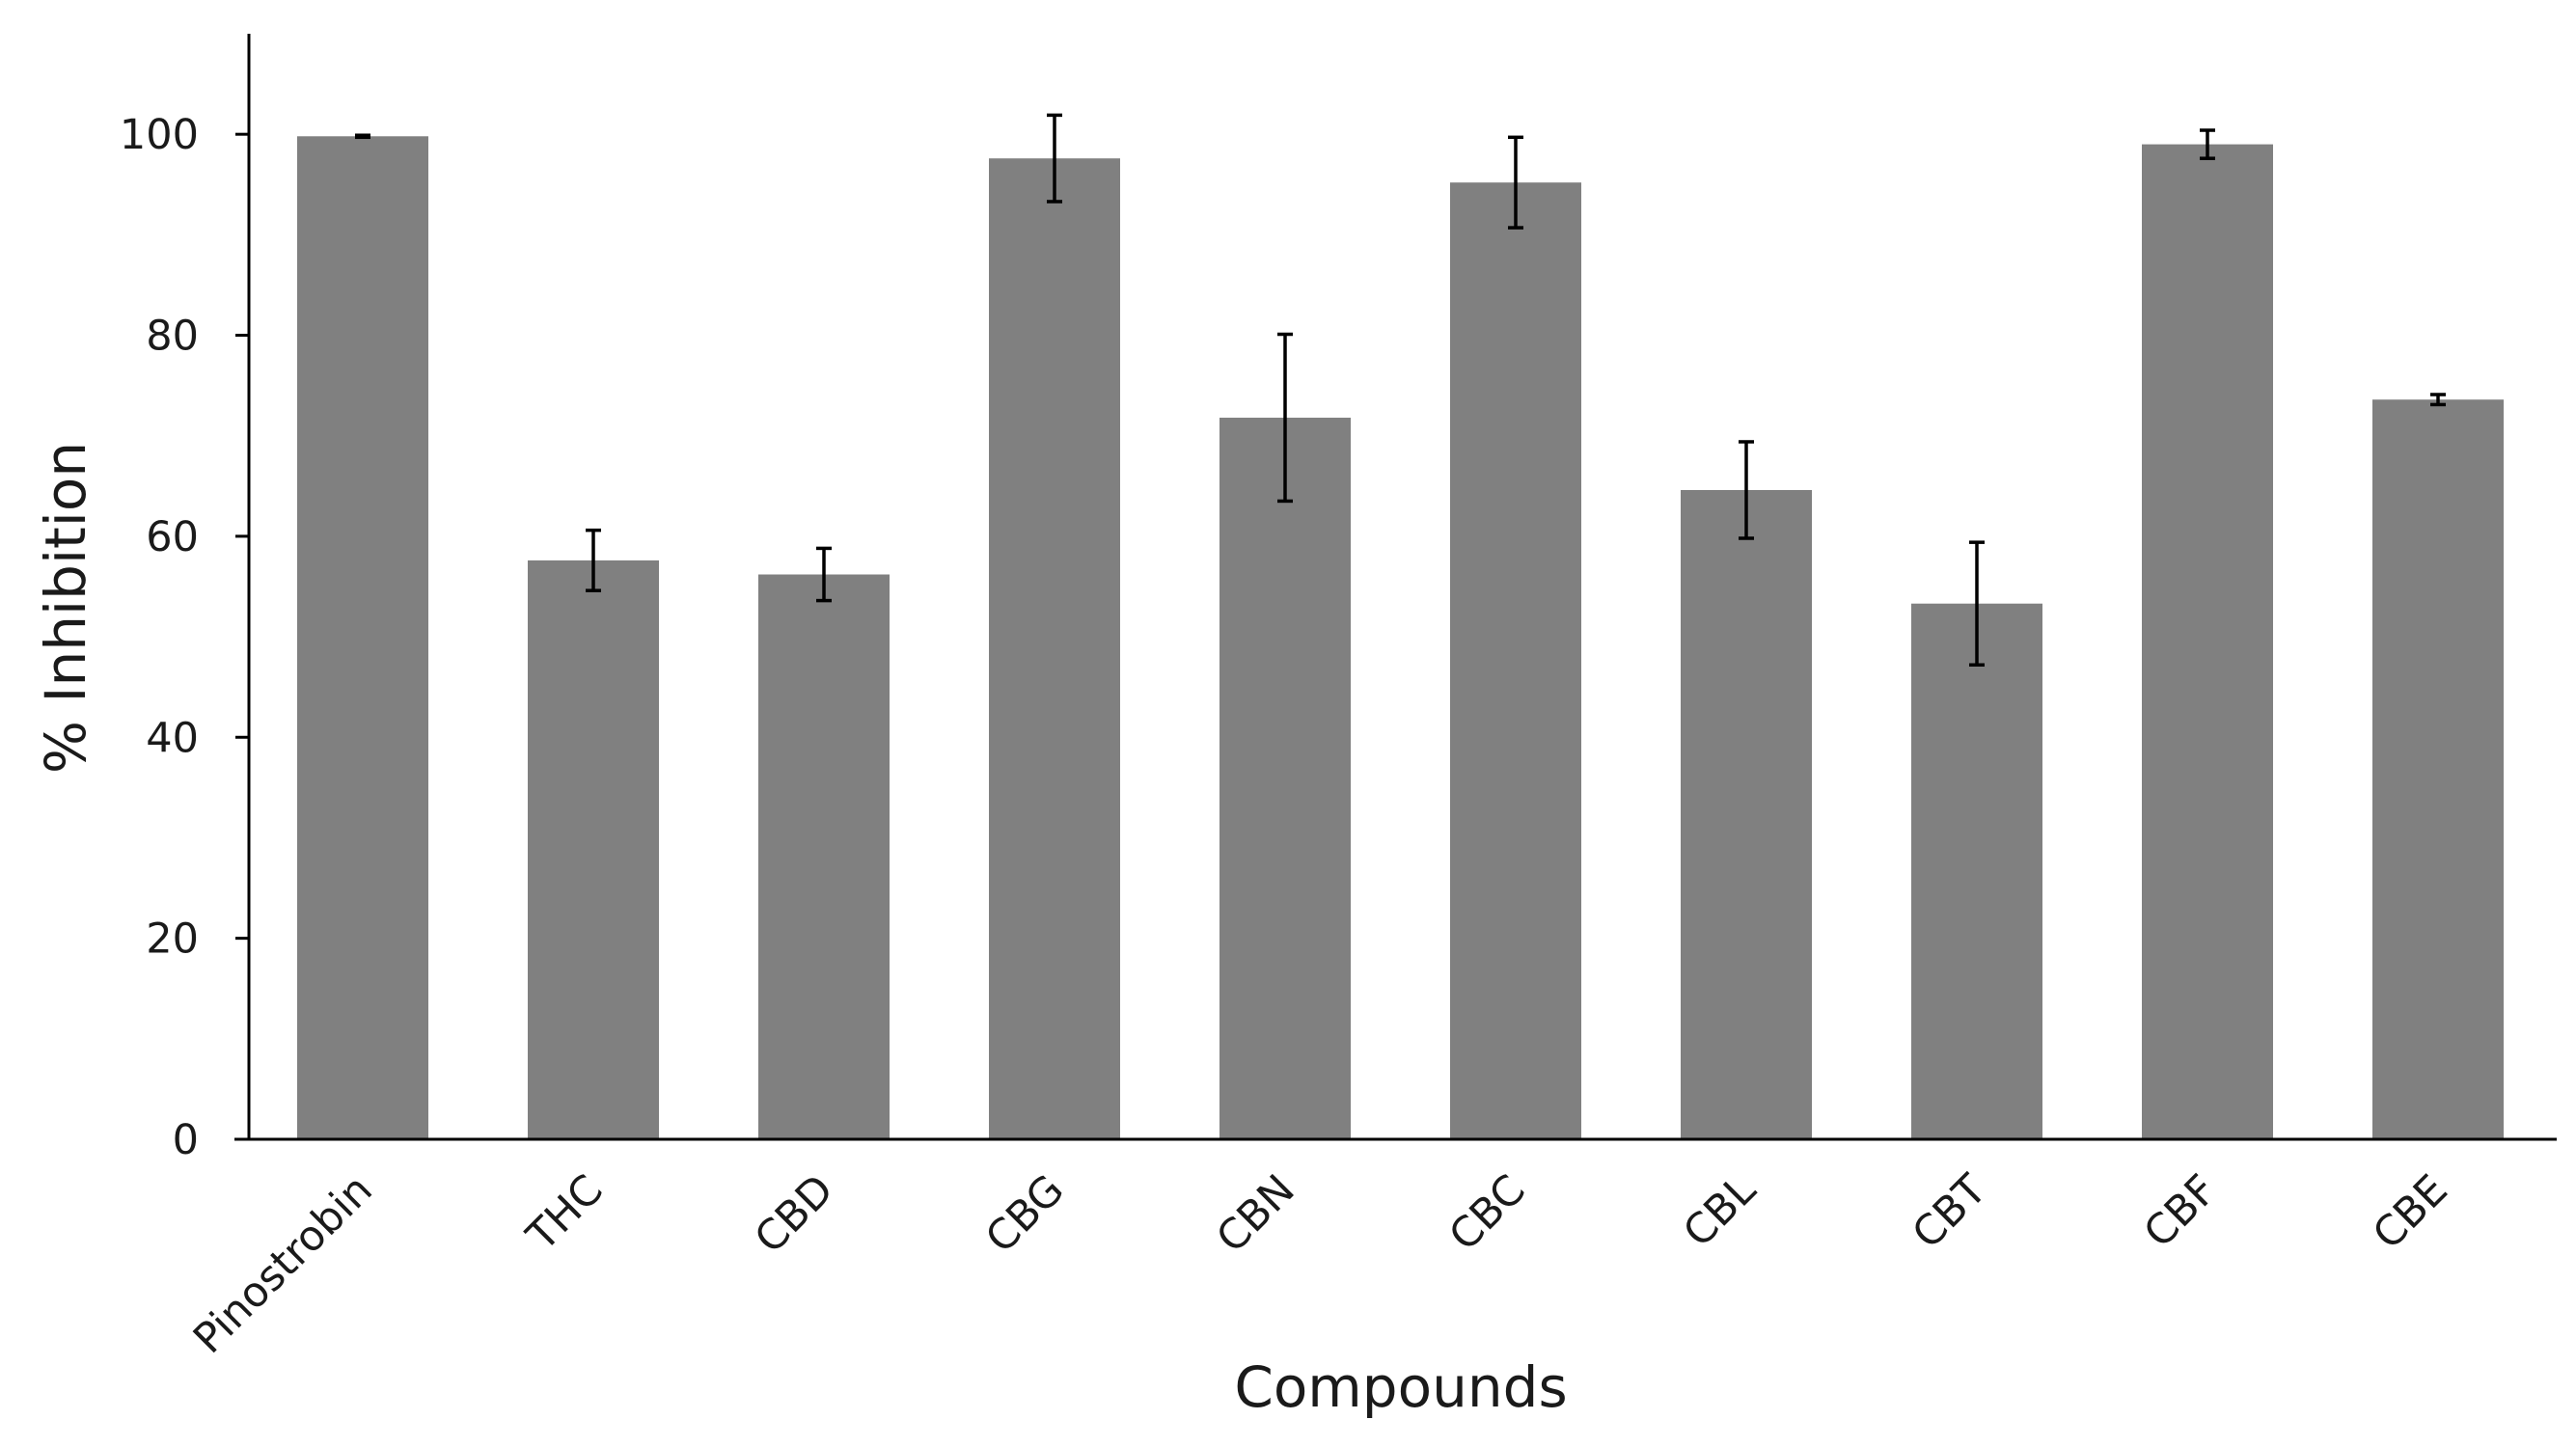 Image resolution: width=2576 pixels, height=1447 pixels. Describe the element at coordinates (593, 560) in the screenshot. I see `error-bar-thc` at that location.